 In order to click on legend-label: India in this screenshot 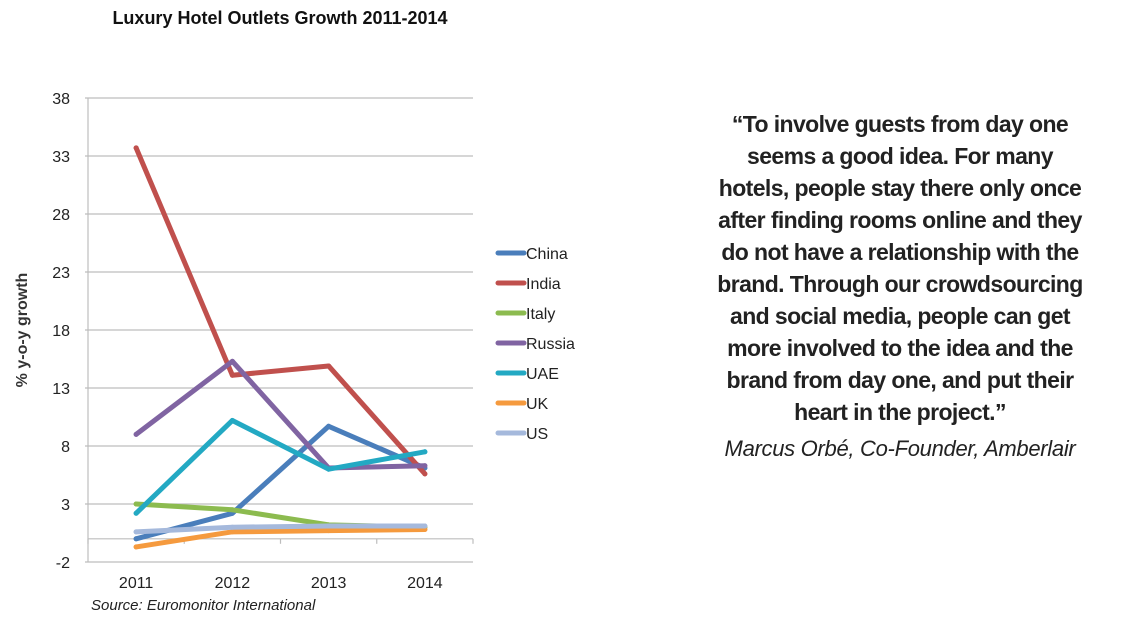, I will do `click(543, 284)`.